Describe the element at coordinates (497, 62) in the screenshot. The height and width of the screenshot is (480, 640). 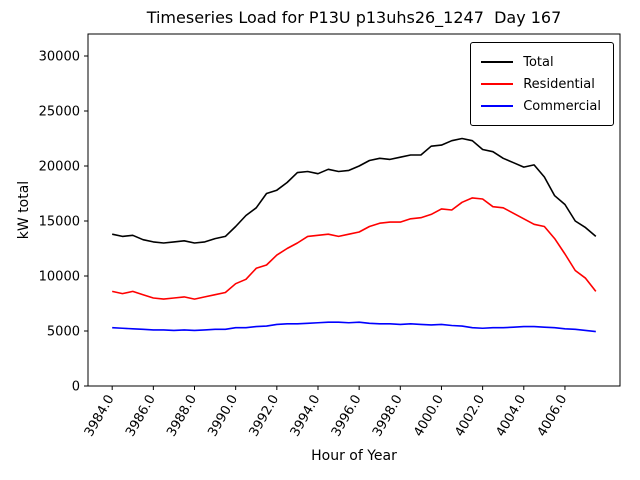
I see `total-line-swatch` at that location.